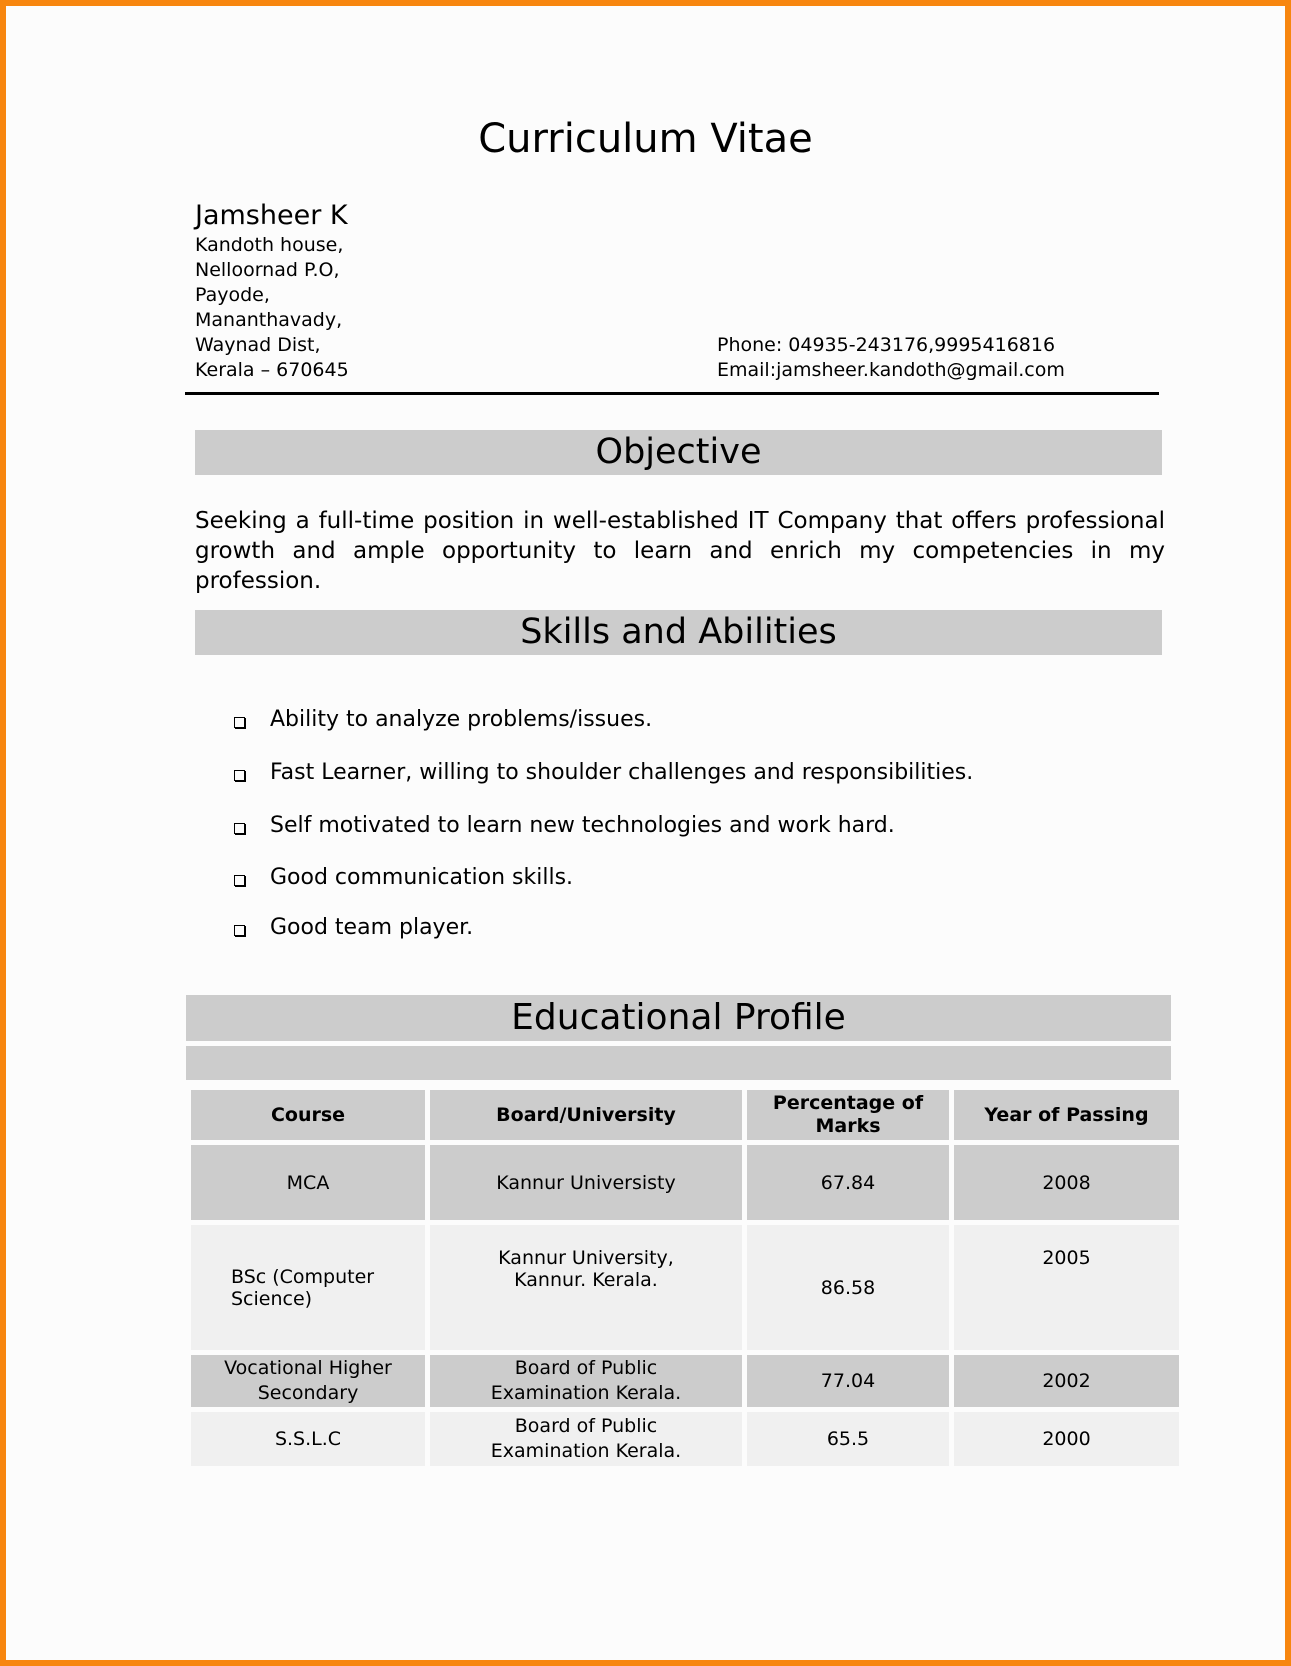 The height and width of the screenshot is (1666, 1291). Describe the element at coordinates (267, 270) in the screenshot. I see `address-line: Nelloornad P.O,` at that location.